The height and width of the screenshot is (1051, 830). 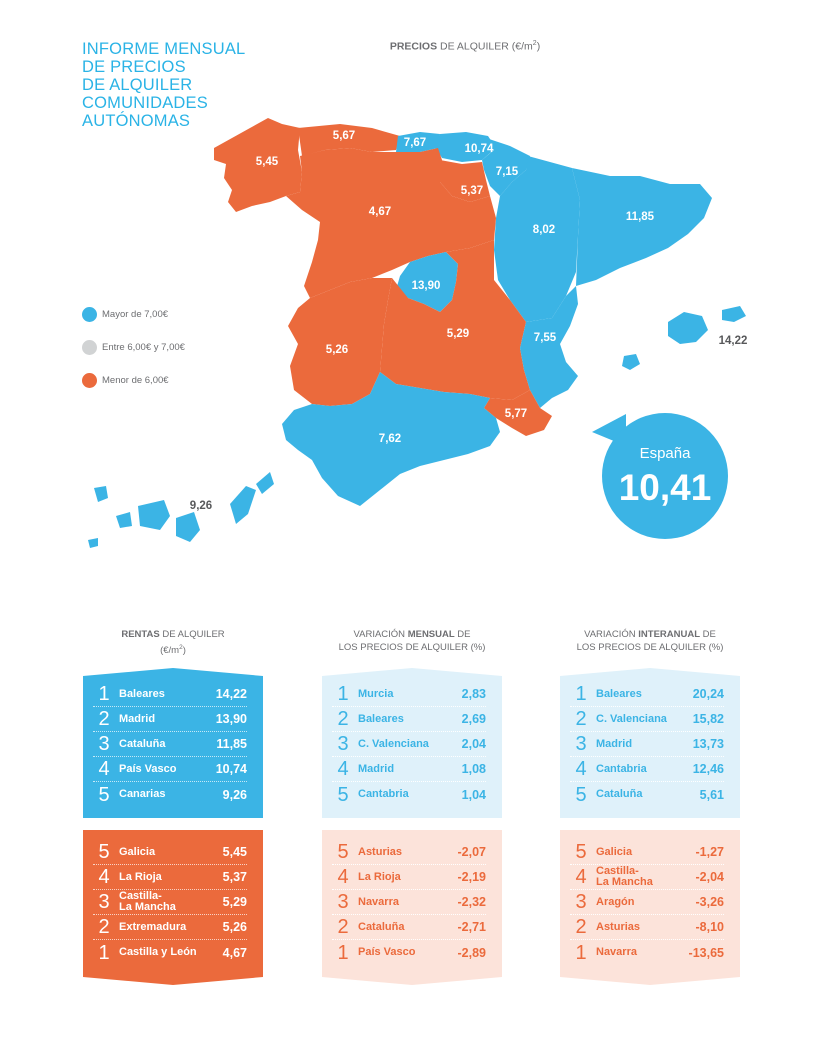 I want to click on ranking-value: -13,65, so click(x=706, y=952).